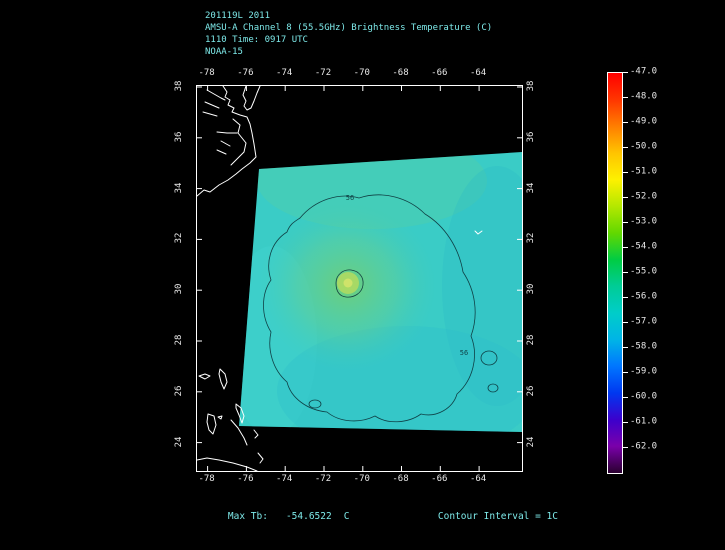 This screenshot has width=725, height=550. What do you see at coordinates (531, 188) in the screenshot?
I see `lat-label-right: 34` at bounding box center [531, 188].